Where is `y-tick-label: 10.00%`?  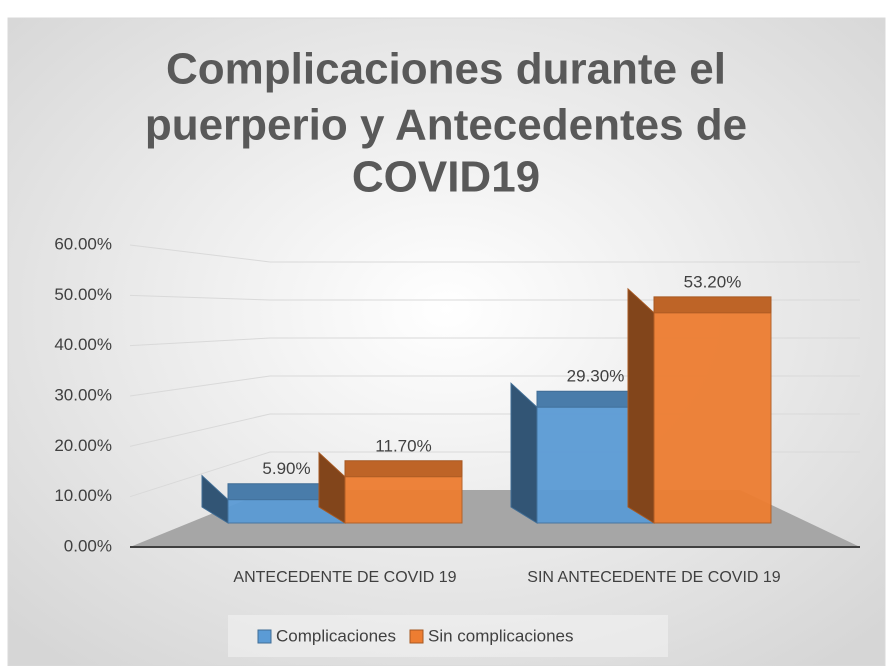
y-tick-label: 10.00% is located at coordinates (83, 495).